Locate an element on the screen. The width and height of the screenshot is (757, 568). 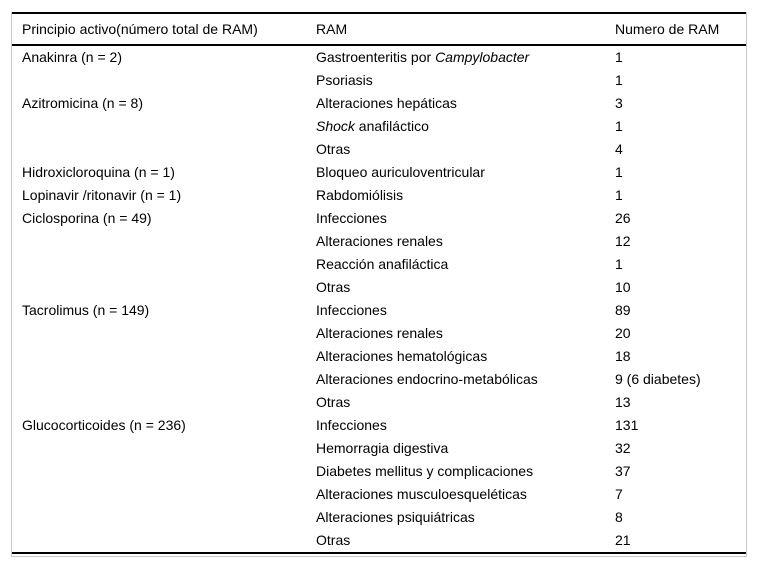
table-row: Psoriasis 1 is located at coordinates (379, 80).